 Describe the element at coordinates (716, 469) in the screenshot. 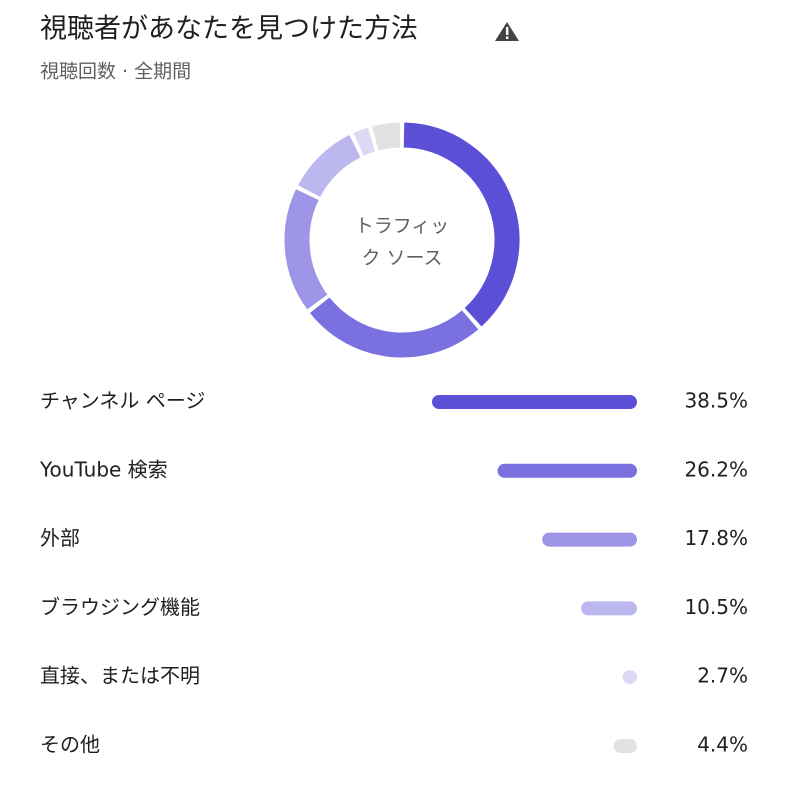

I see `value-label: 26.2%` at that location.